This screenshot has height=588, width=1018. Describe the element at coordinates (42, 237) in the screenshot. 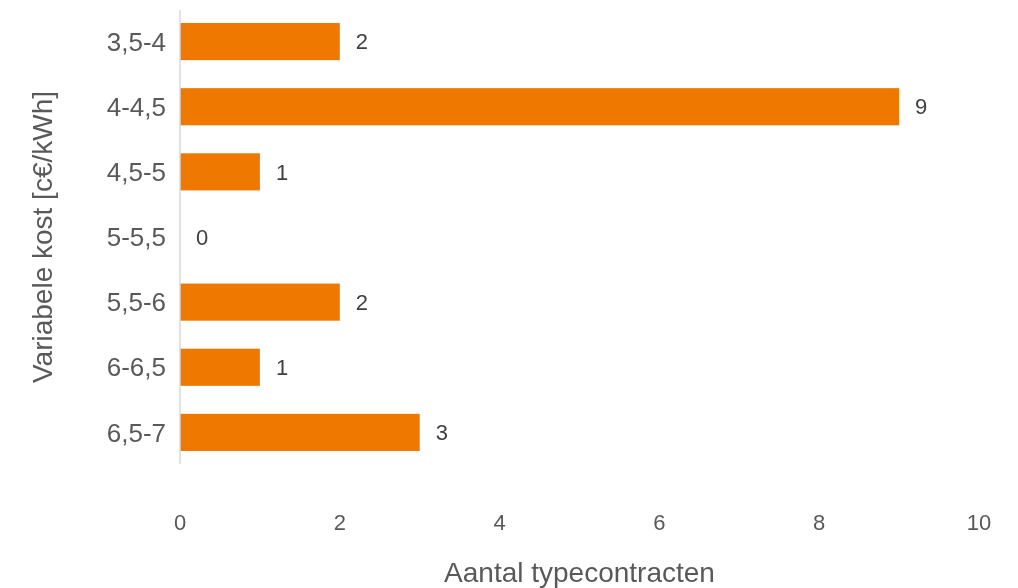

I see `y-axis-title: Variabele kost [c€/kWh]` at that location.